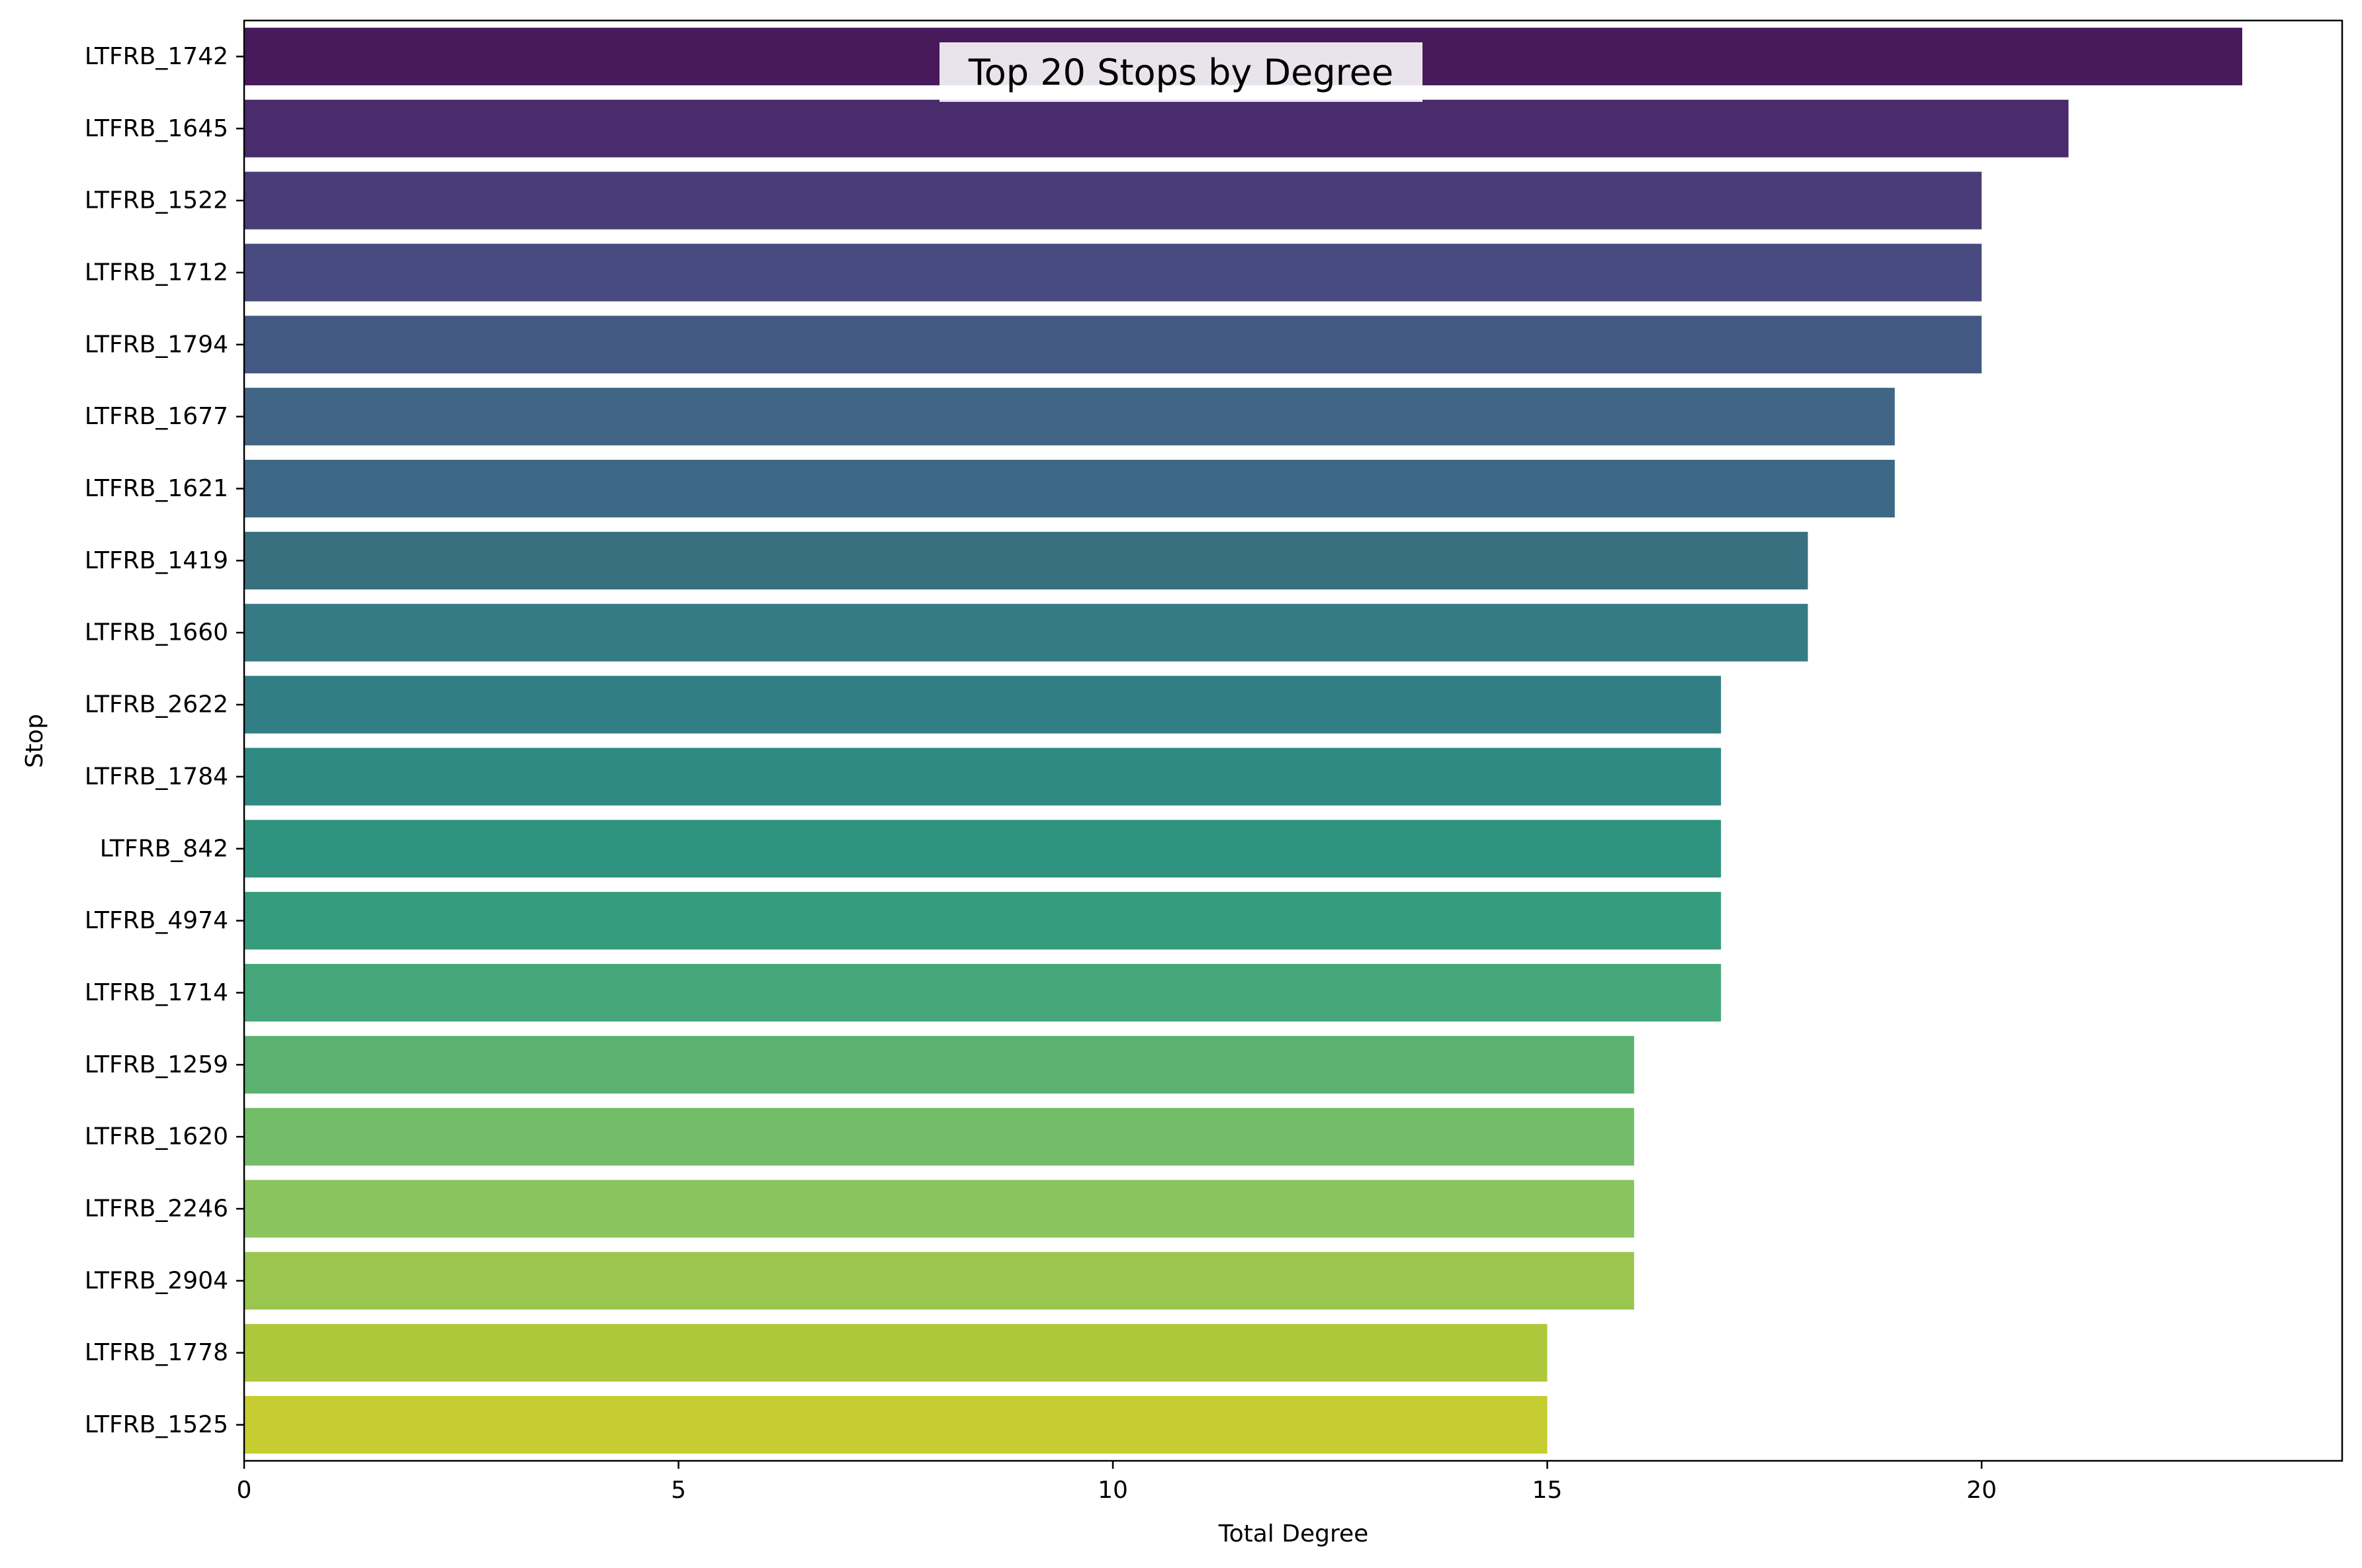 Image resolution: width=2362 pixels, height=1568 pixels. What do you see at coordinates (156, 1209) in the screenshot?
I see `y-tick-label: LTFRB_2246` at bounding box center [156, 1209].